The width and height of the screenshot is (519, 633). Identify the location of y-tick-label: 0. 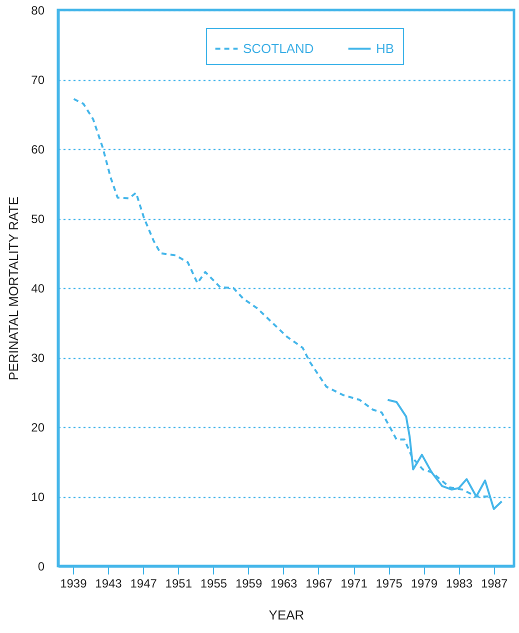
(41, 567).